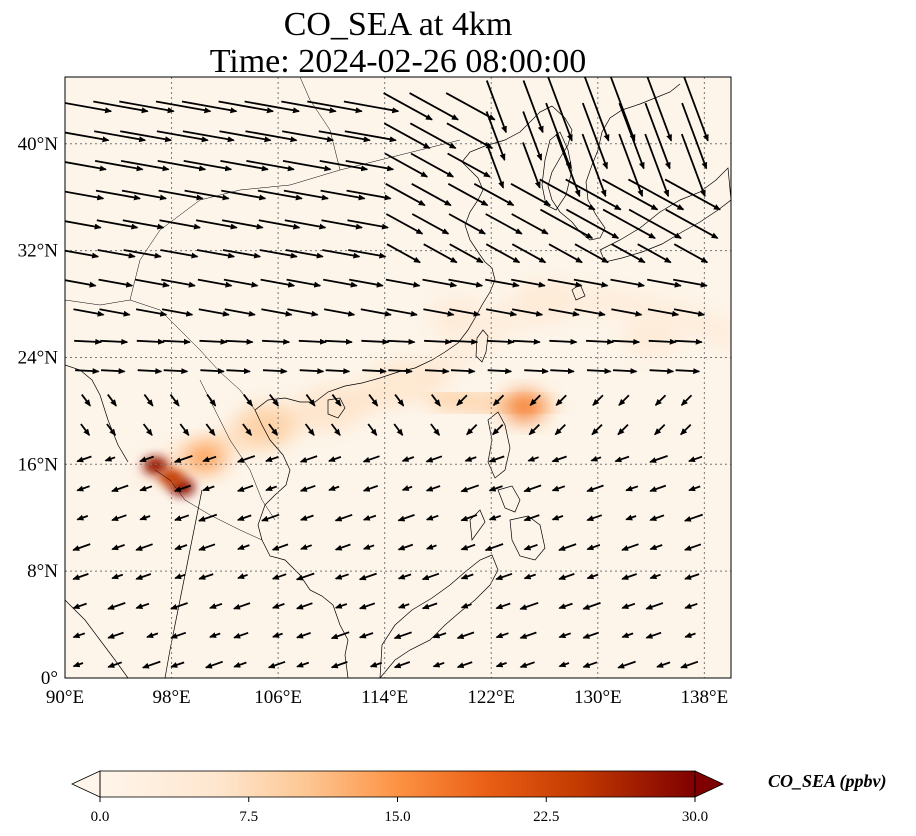 This screenshot has height=836, width=916. What do you see at coordinates (38, 411) in the screenshot?
I see `latitude-tick-labels: 0° 8°N 16°N 24°N 32°N 40°N` at bounding box center [38, 411].